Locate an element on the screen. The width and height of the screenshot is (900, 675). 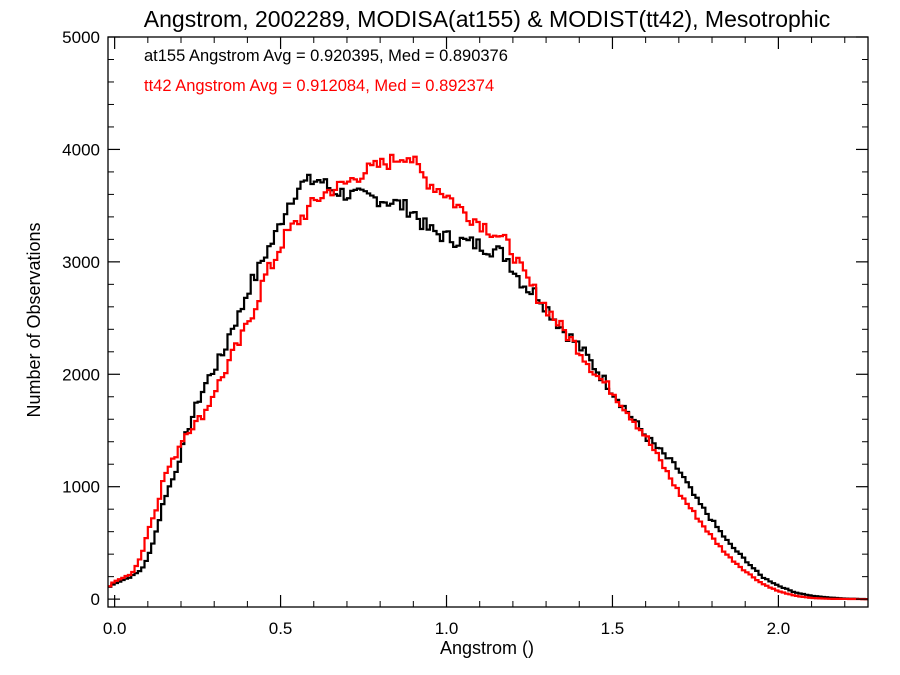
x-axis-label: Angstrom () is located at coordinates (487, 648).